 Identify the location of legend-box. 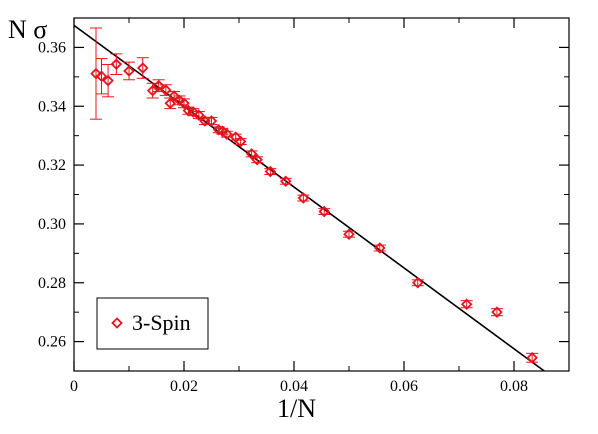
(152, 323).